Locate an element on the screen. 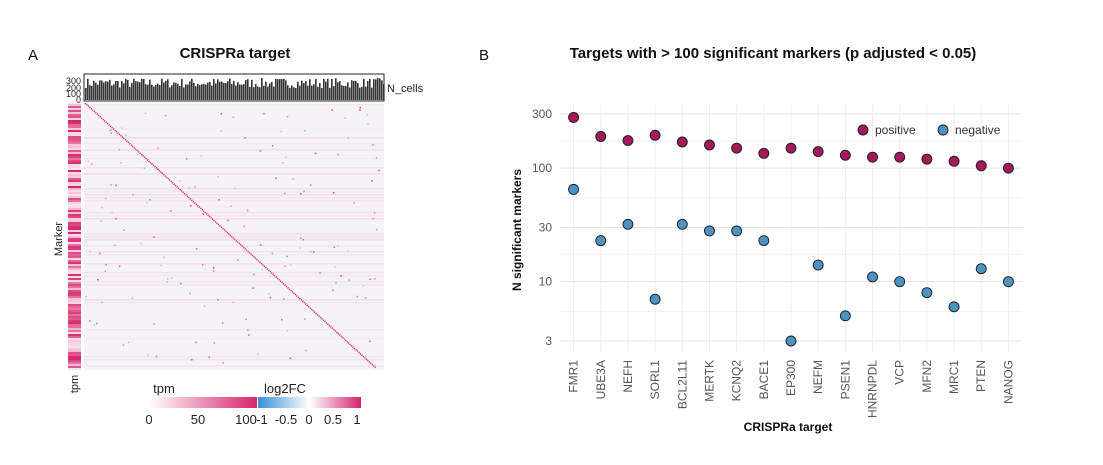 The width and height of the screenshot is (1103, 465). tpm-tick-50: 50 is located at coordinates (198, 419).